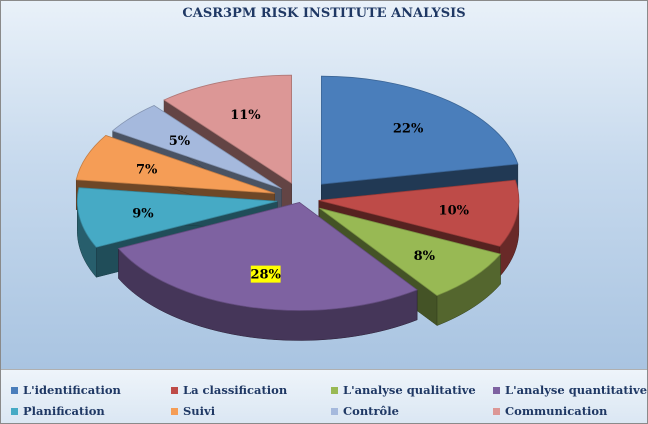 The width and height of the screenshot is (648, 424). Describe the element at coordinates (408, 129) in the screenshot. I see `data-label-1: 22%` at that location.